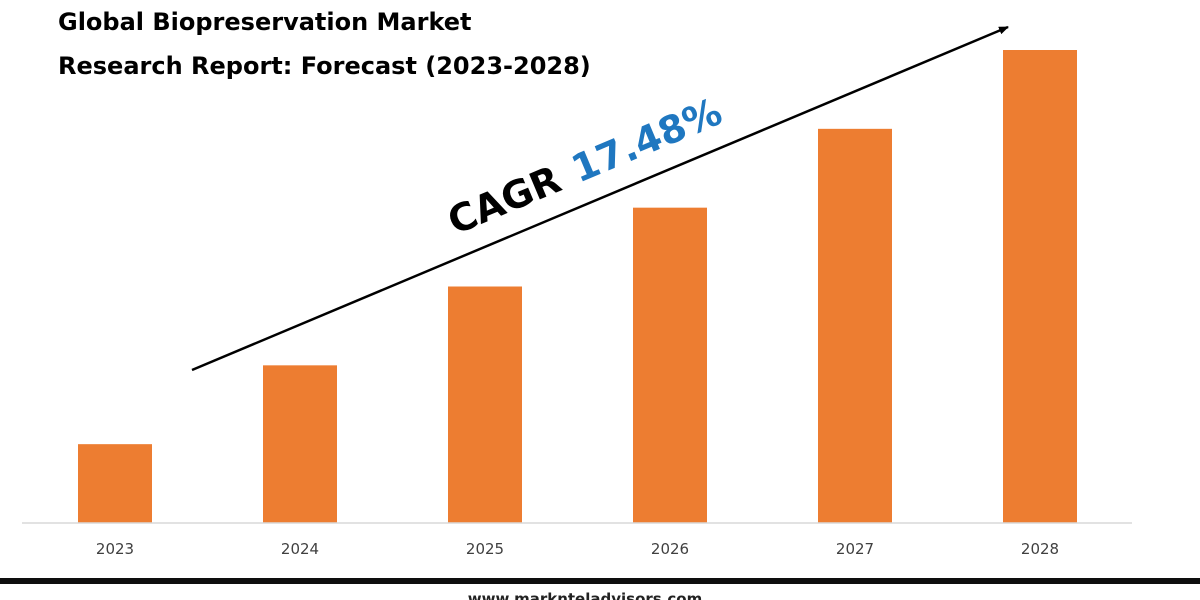 The image size is (1200, 600). I want to click on x-axis-tick-labels: 2023 2024 2025 2026 2027 2028, so click(577, 549).